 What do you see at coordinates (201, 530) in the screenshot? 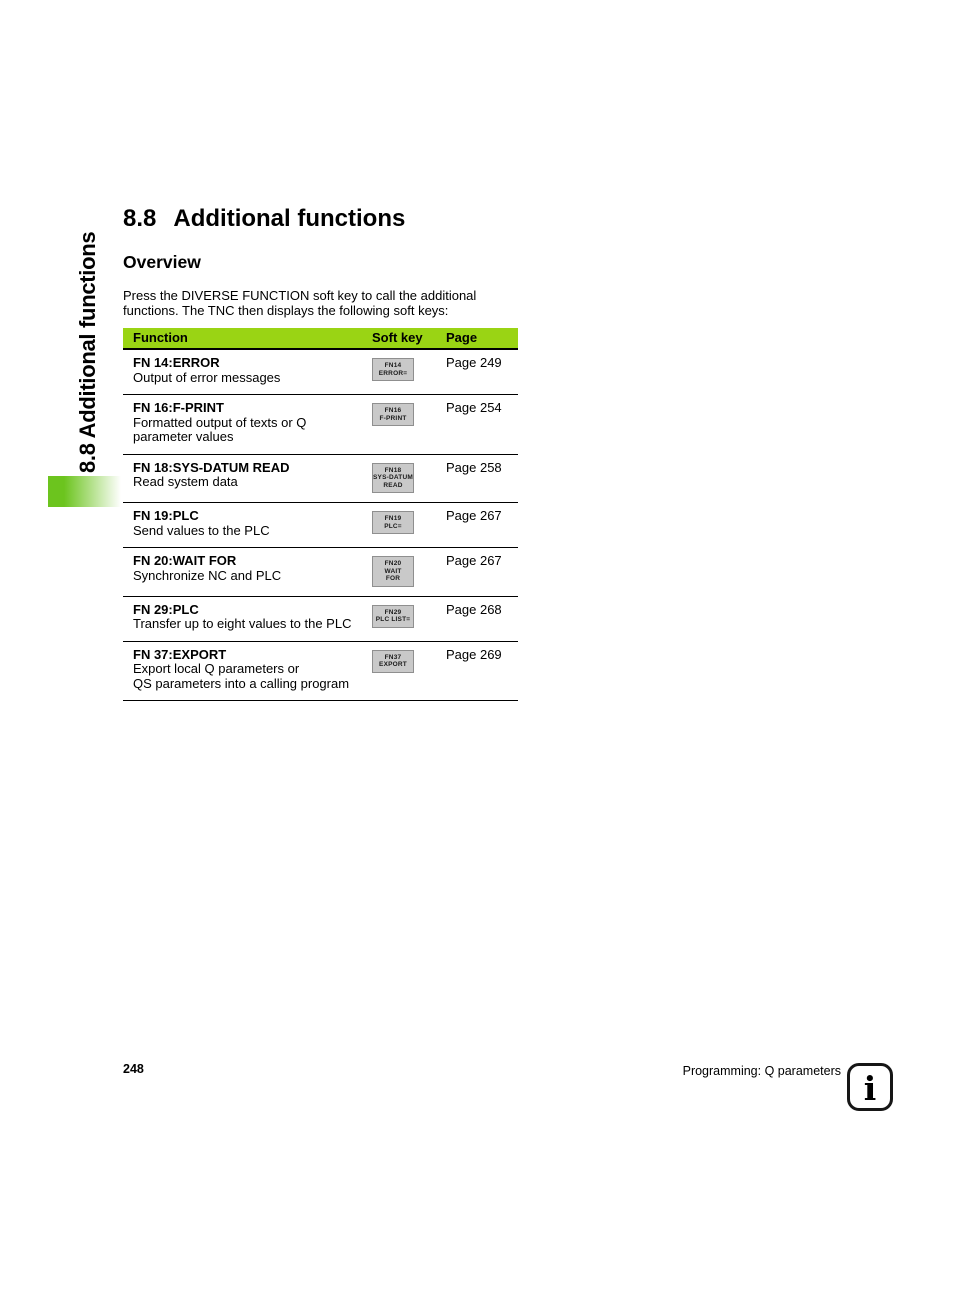
I see `function-description: Send values to the PLC` at bounding box center [201, 530].